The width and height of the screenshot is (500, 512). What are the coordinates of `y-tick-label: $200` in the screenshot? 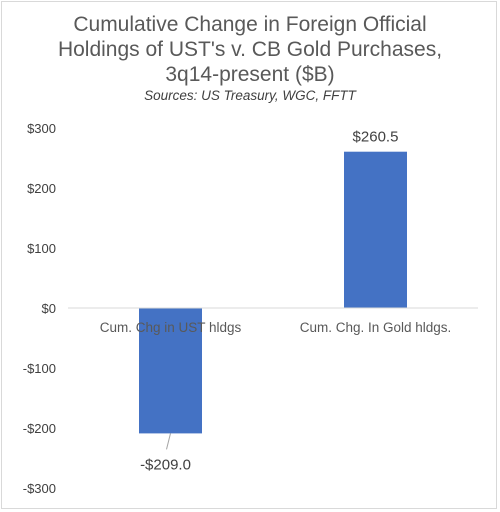 It's located at (41, 188).